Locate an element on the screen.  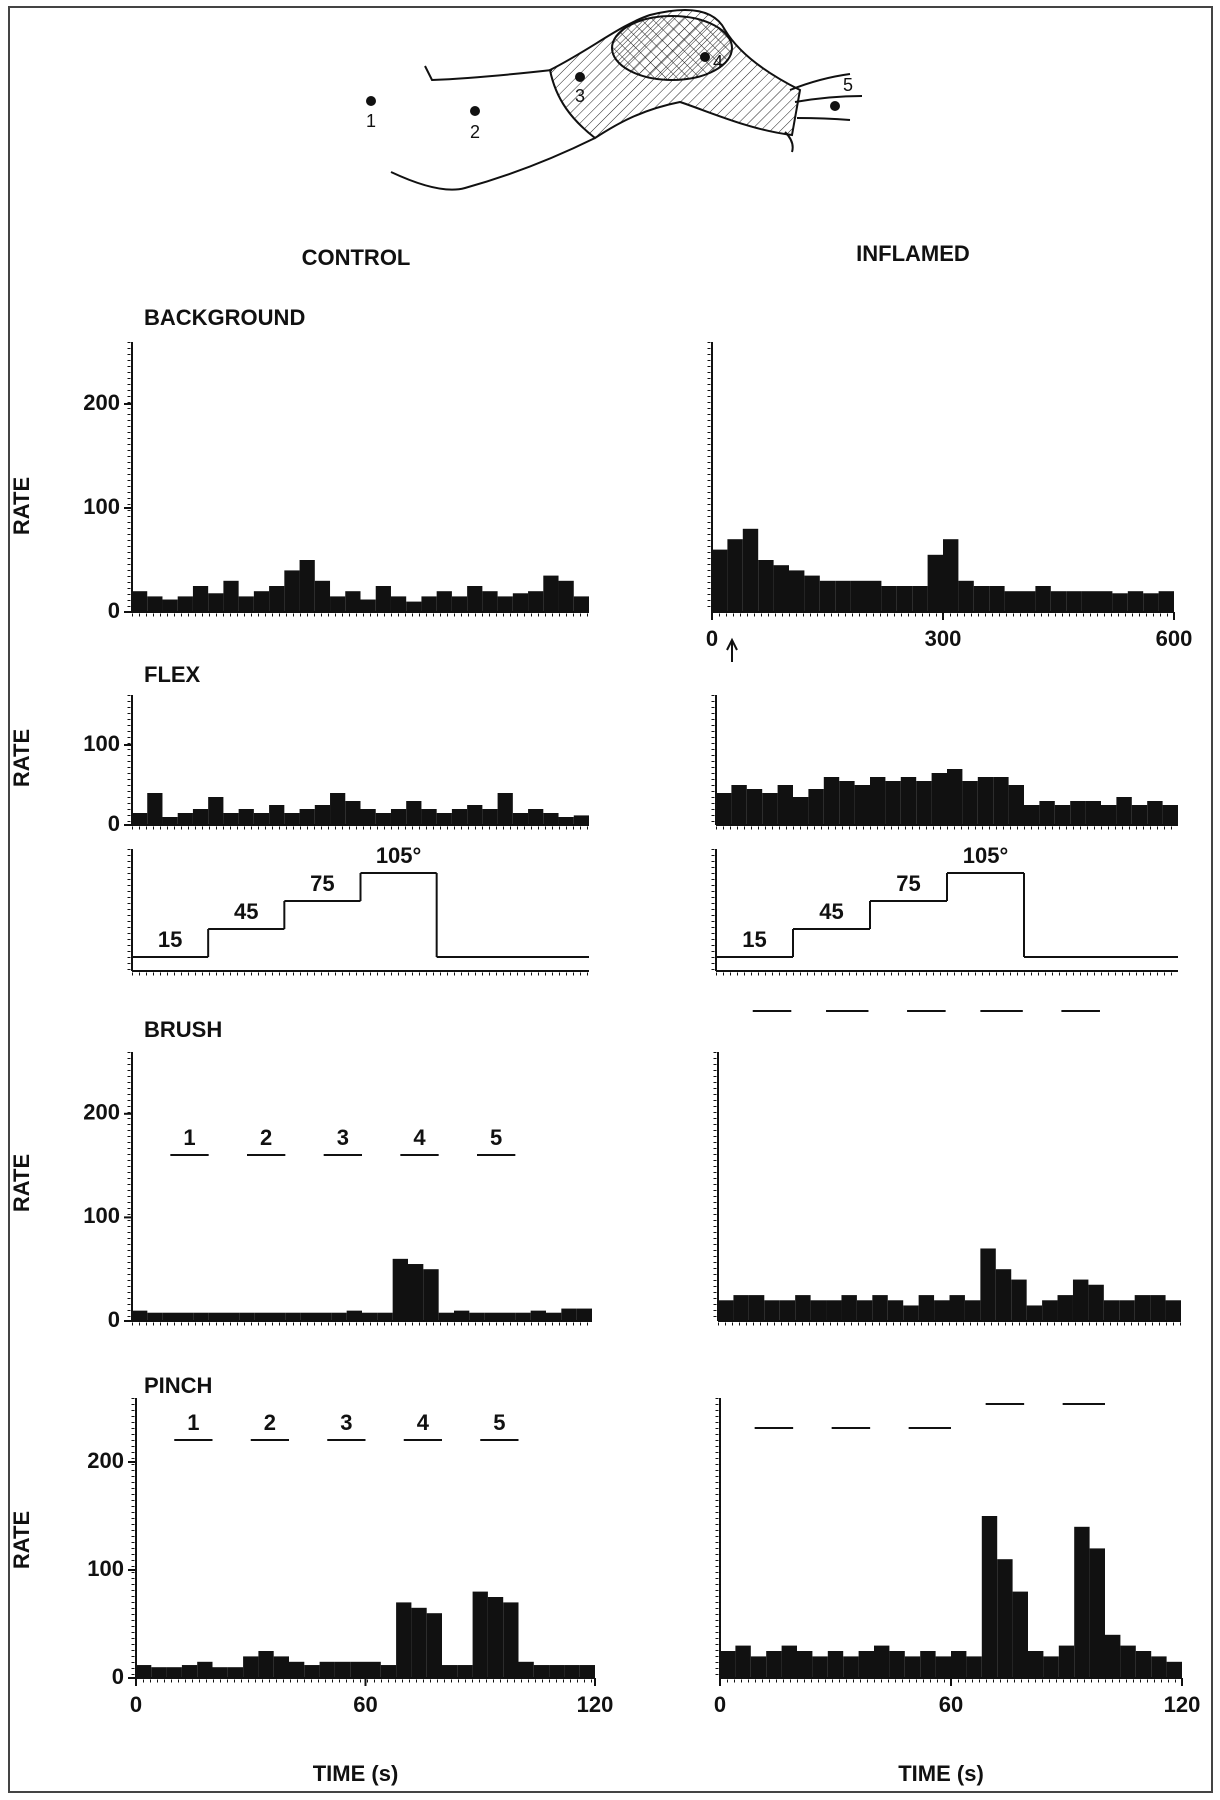
panel: 15 45 75 105° is located at coordinates (358, 909).